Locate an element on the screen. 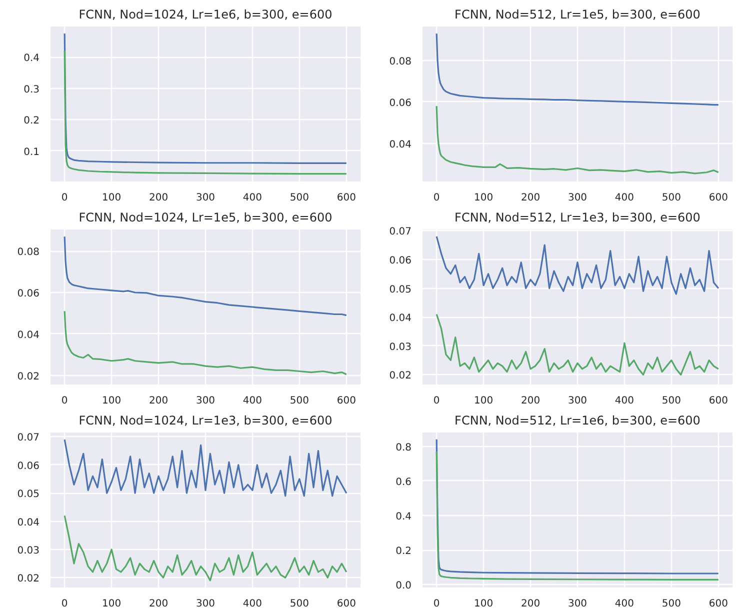  y-tick-label: 0.1 is located at coordinates (32, 152).